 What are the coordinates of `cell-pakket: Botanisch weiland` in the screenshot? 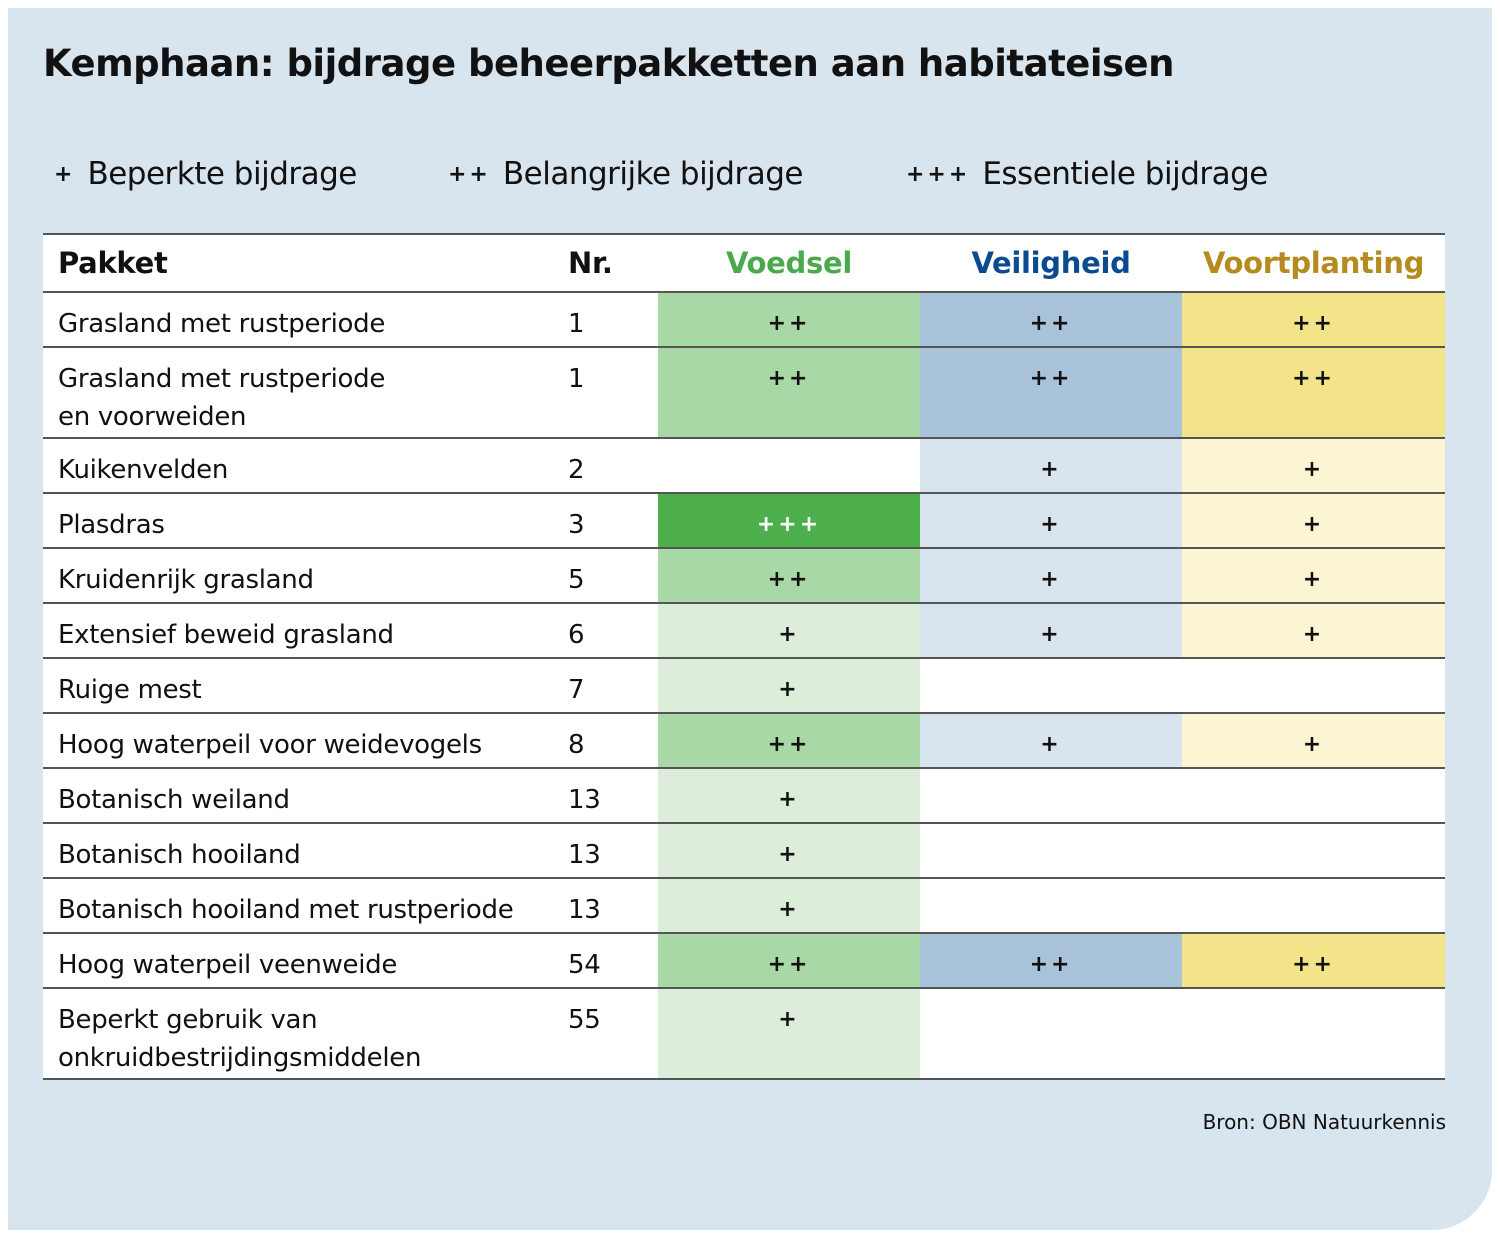 It's located at (305, 795).